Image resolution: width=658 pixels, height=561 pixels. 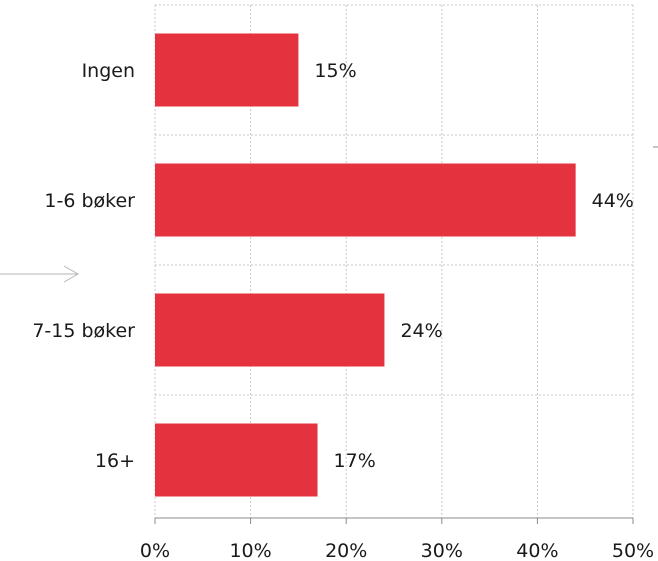 I want to click on x-tick-label-5: 50%, so click(x=633, y=550).